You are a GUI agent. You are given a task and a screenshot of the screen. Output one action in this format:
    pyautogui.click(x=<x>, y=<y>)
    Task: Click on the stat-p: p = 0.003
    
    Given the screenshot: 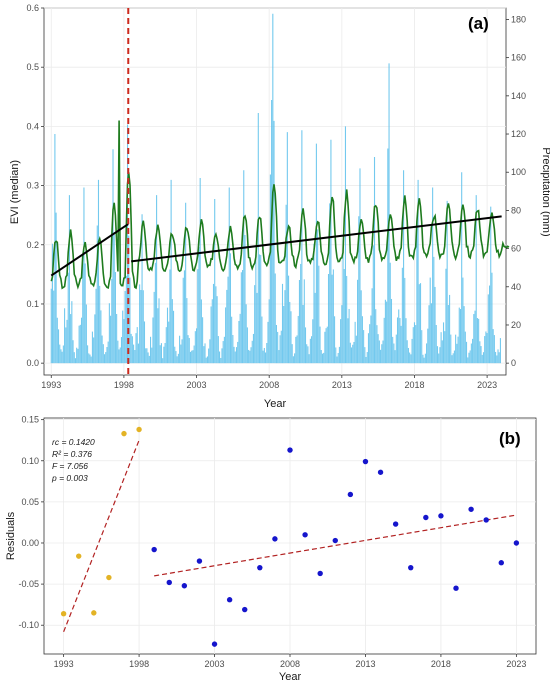 What is the action you would take?
    pyautogui.click(x=69, y=478)
    